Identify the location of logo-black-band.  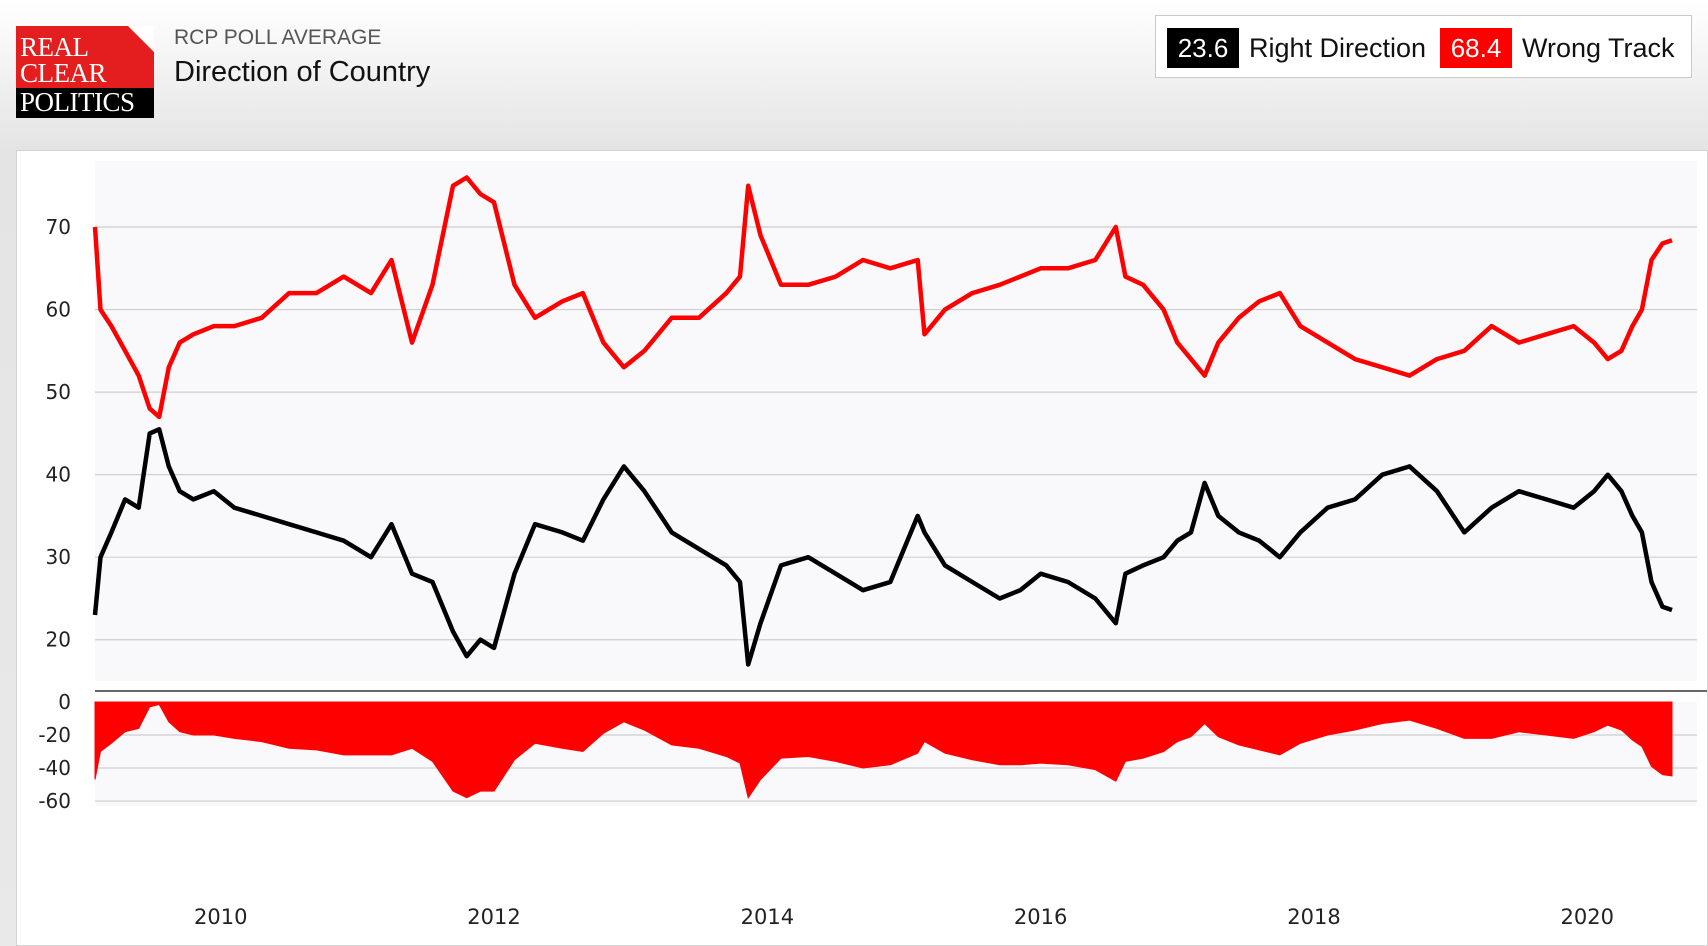
(85, 103).